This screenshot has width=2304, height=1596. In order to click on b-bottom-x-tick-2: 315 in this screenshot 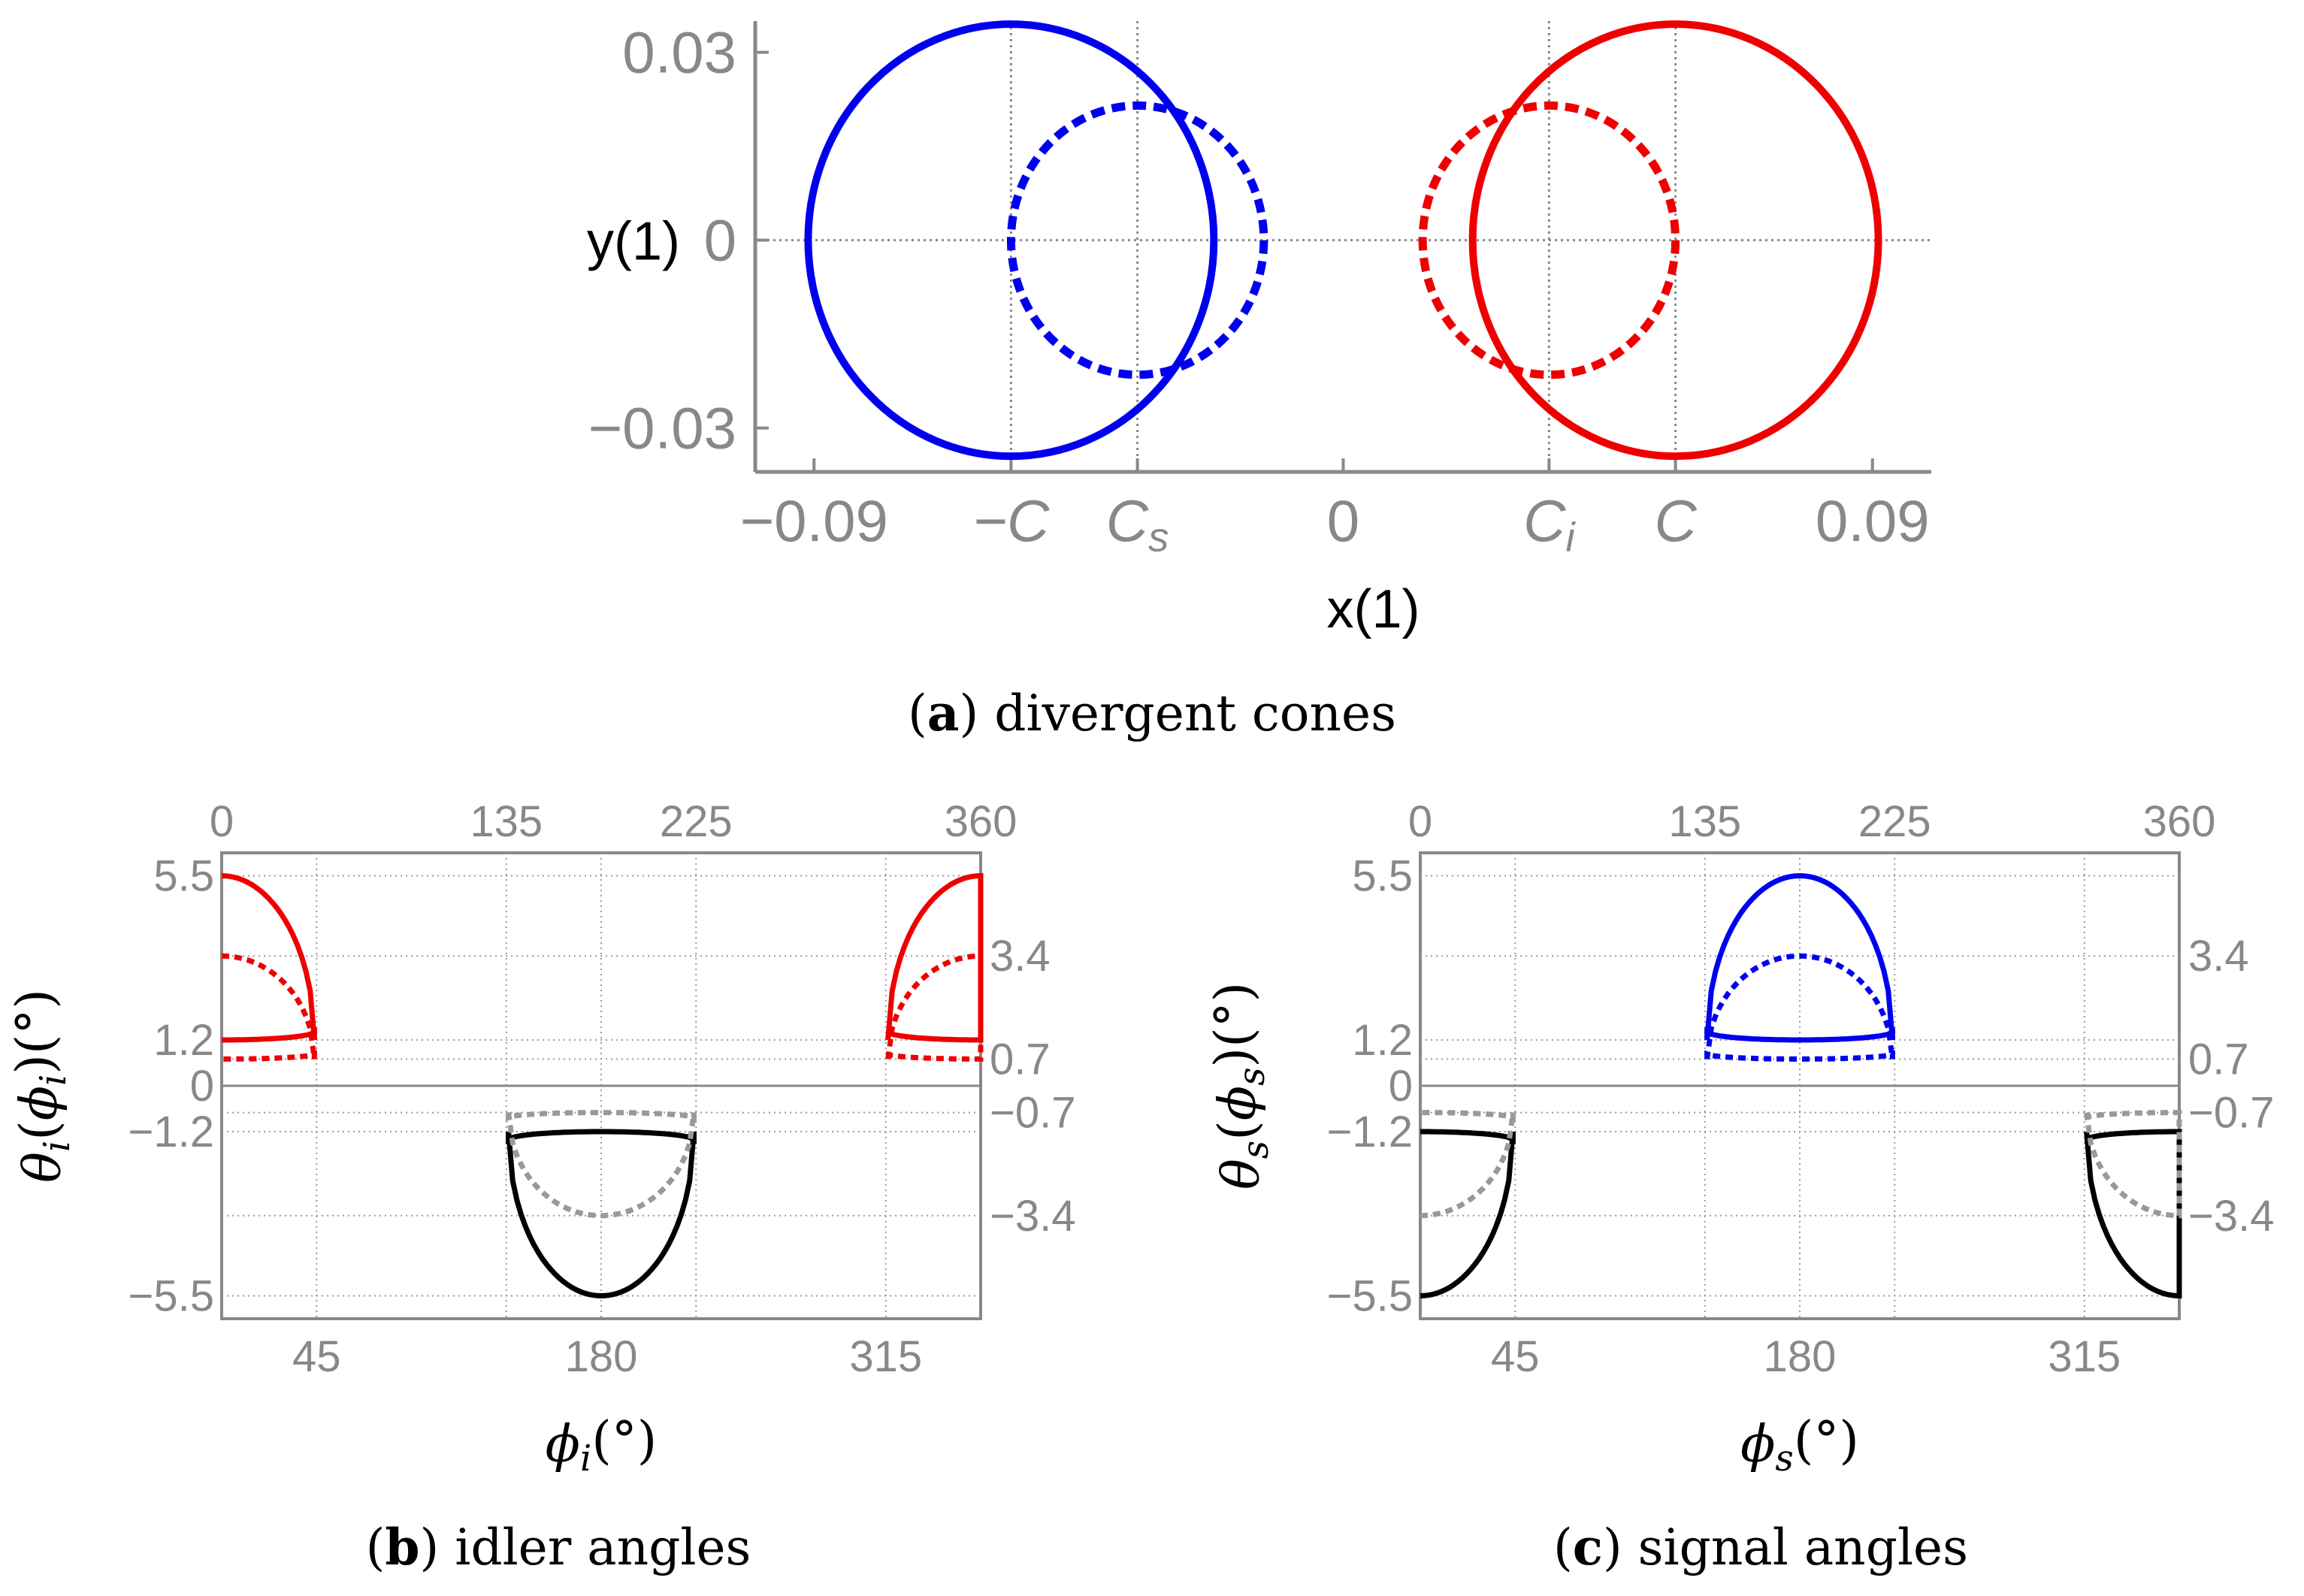, I will do `click(886, 1356)`.